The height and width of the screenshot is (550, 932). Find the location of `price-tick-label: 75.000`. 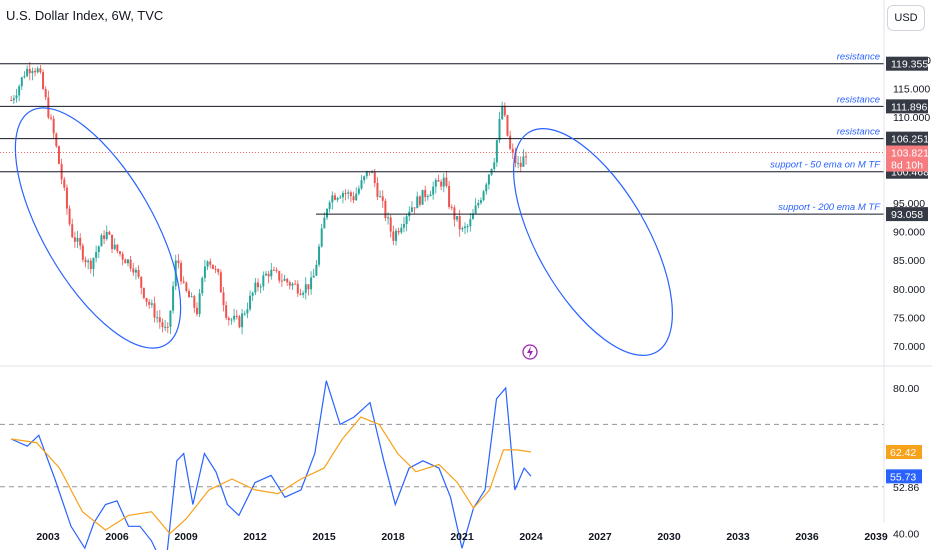

price-tick-label: 75.000 is located at coordinates (909, 318).